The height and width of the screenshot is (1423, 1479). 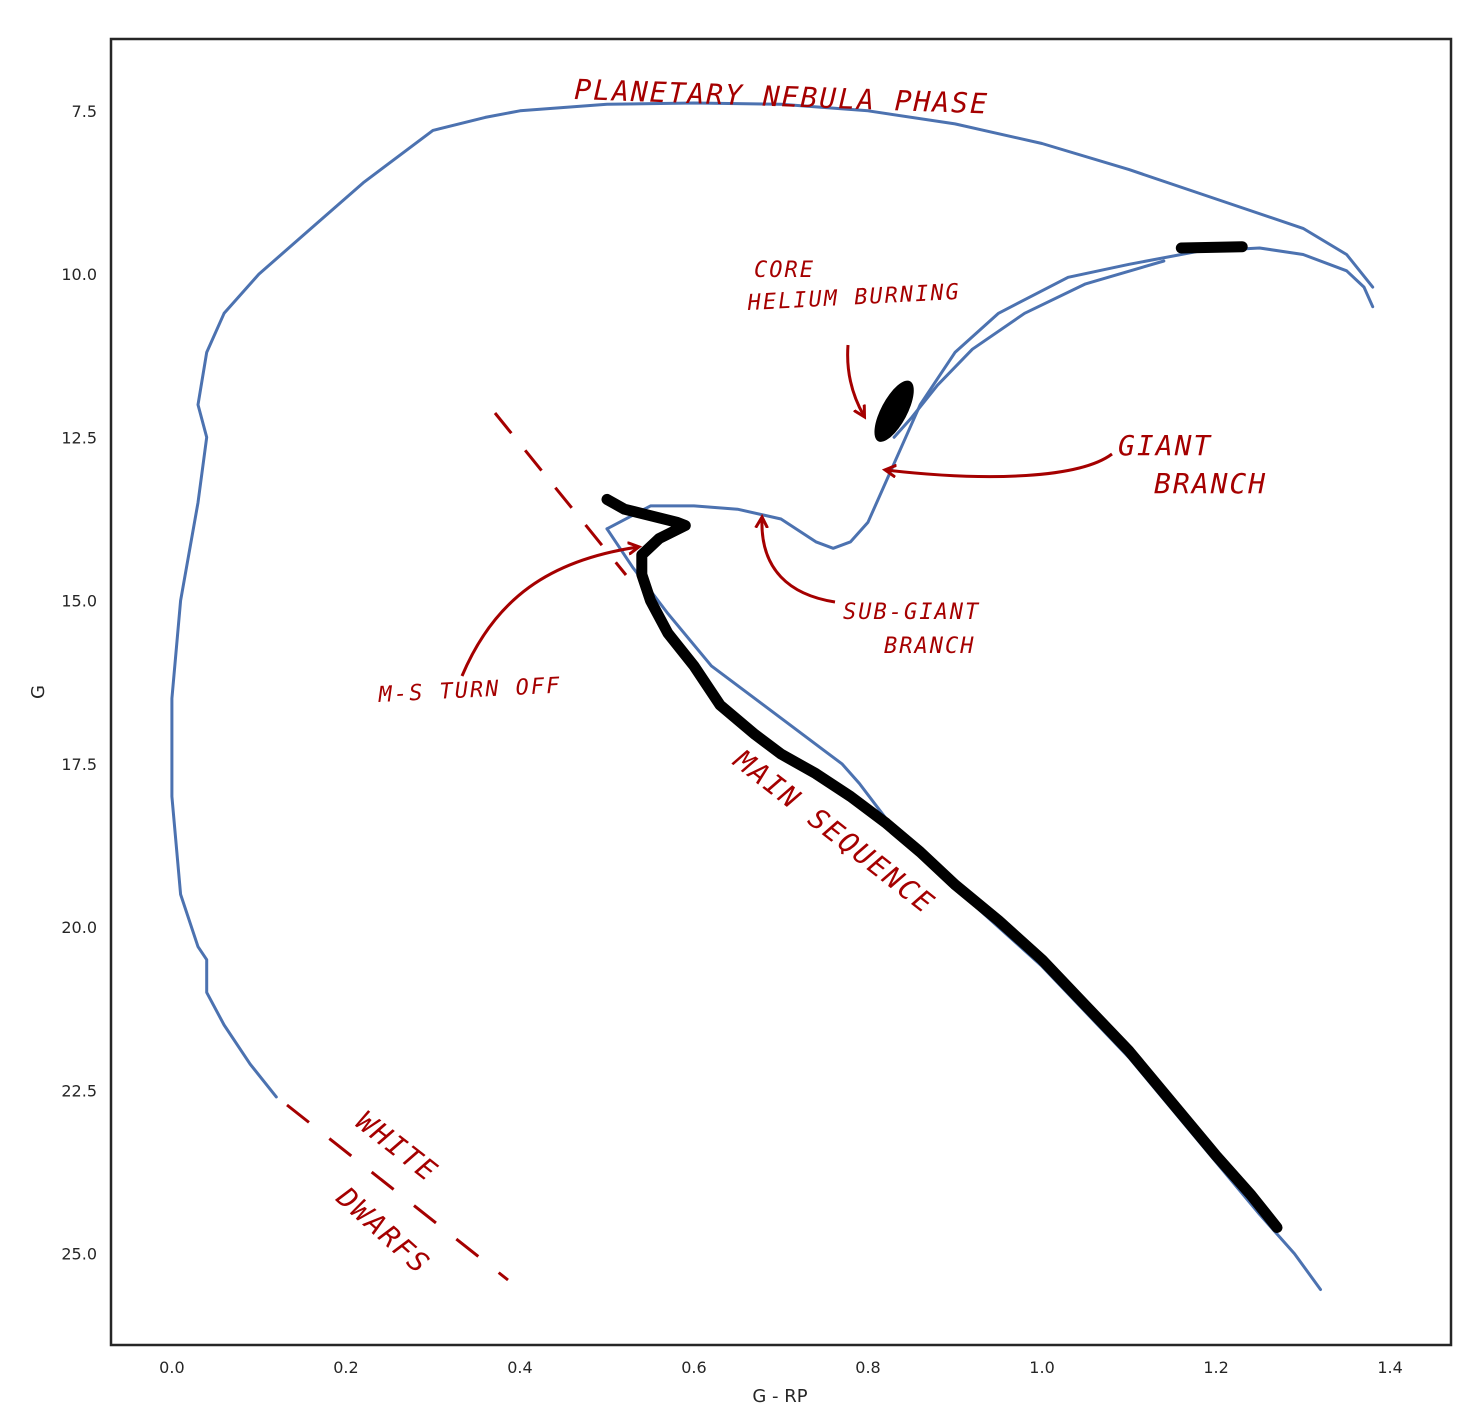 I want to click on x-tick-labels: 0.0 0.2 0.4 0.6 0.8 1.0 1.2 1.4, so click(x=781, y=1367).